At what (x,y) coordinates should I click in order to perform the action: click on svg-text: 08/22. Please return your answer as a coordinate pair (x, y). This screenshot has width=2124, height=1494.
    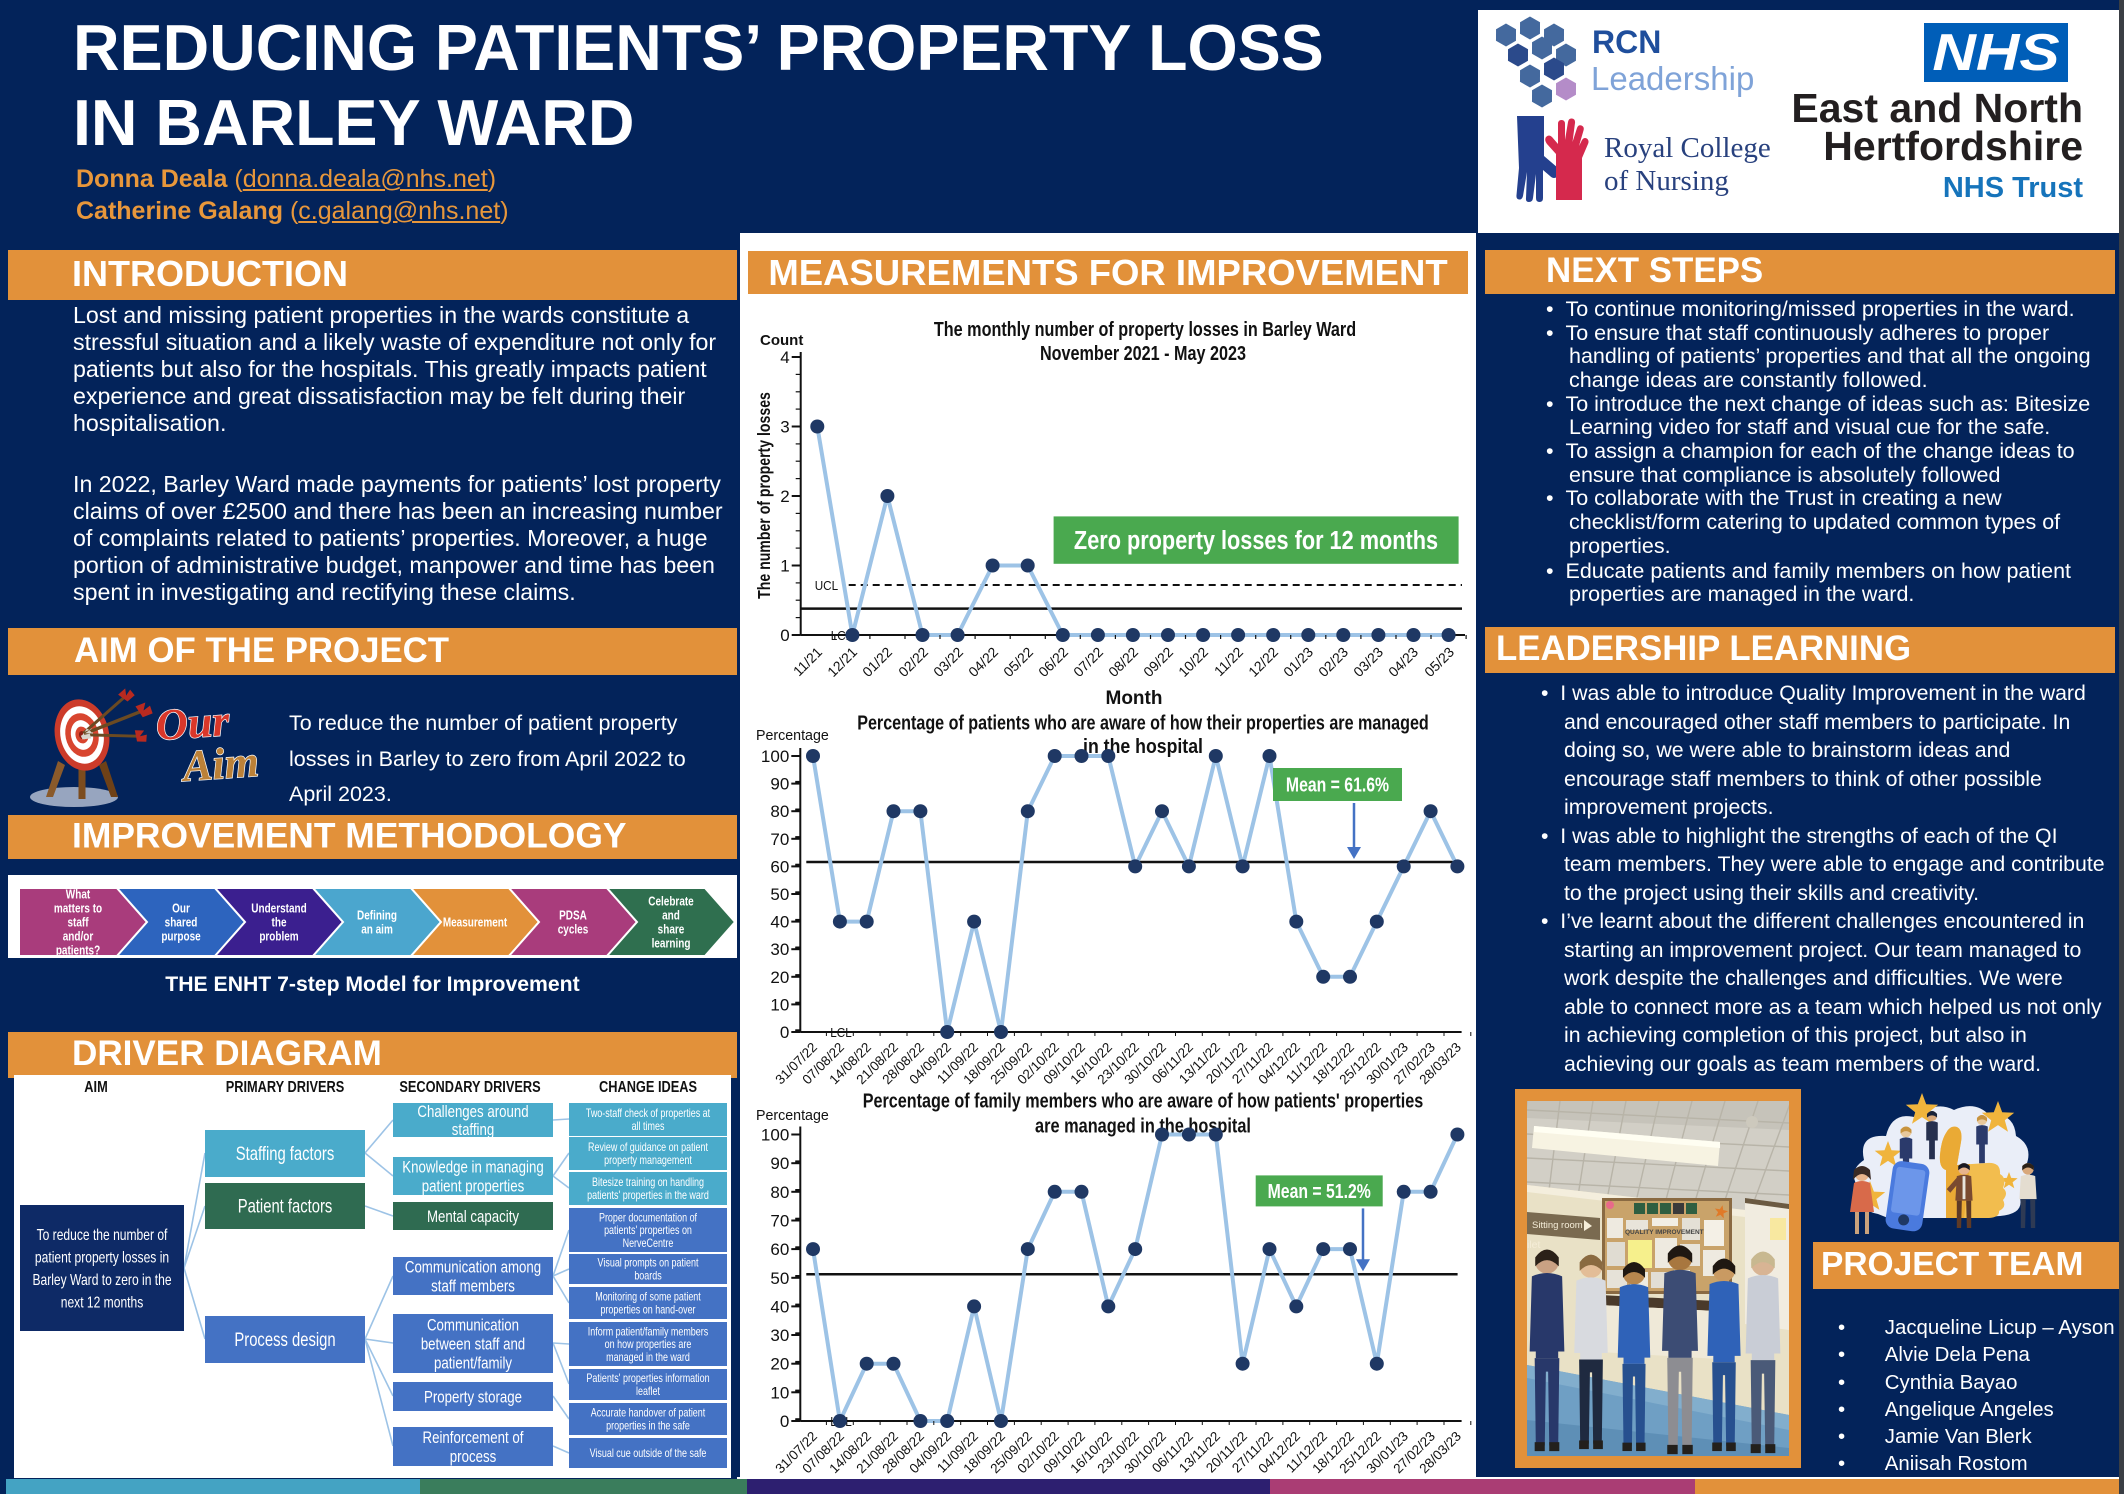
    Looking at the image, I should click on (1123, 662).